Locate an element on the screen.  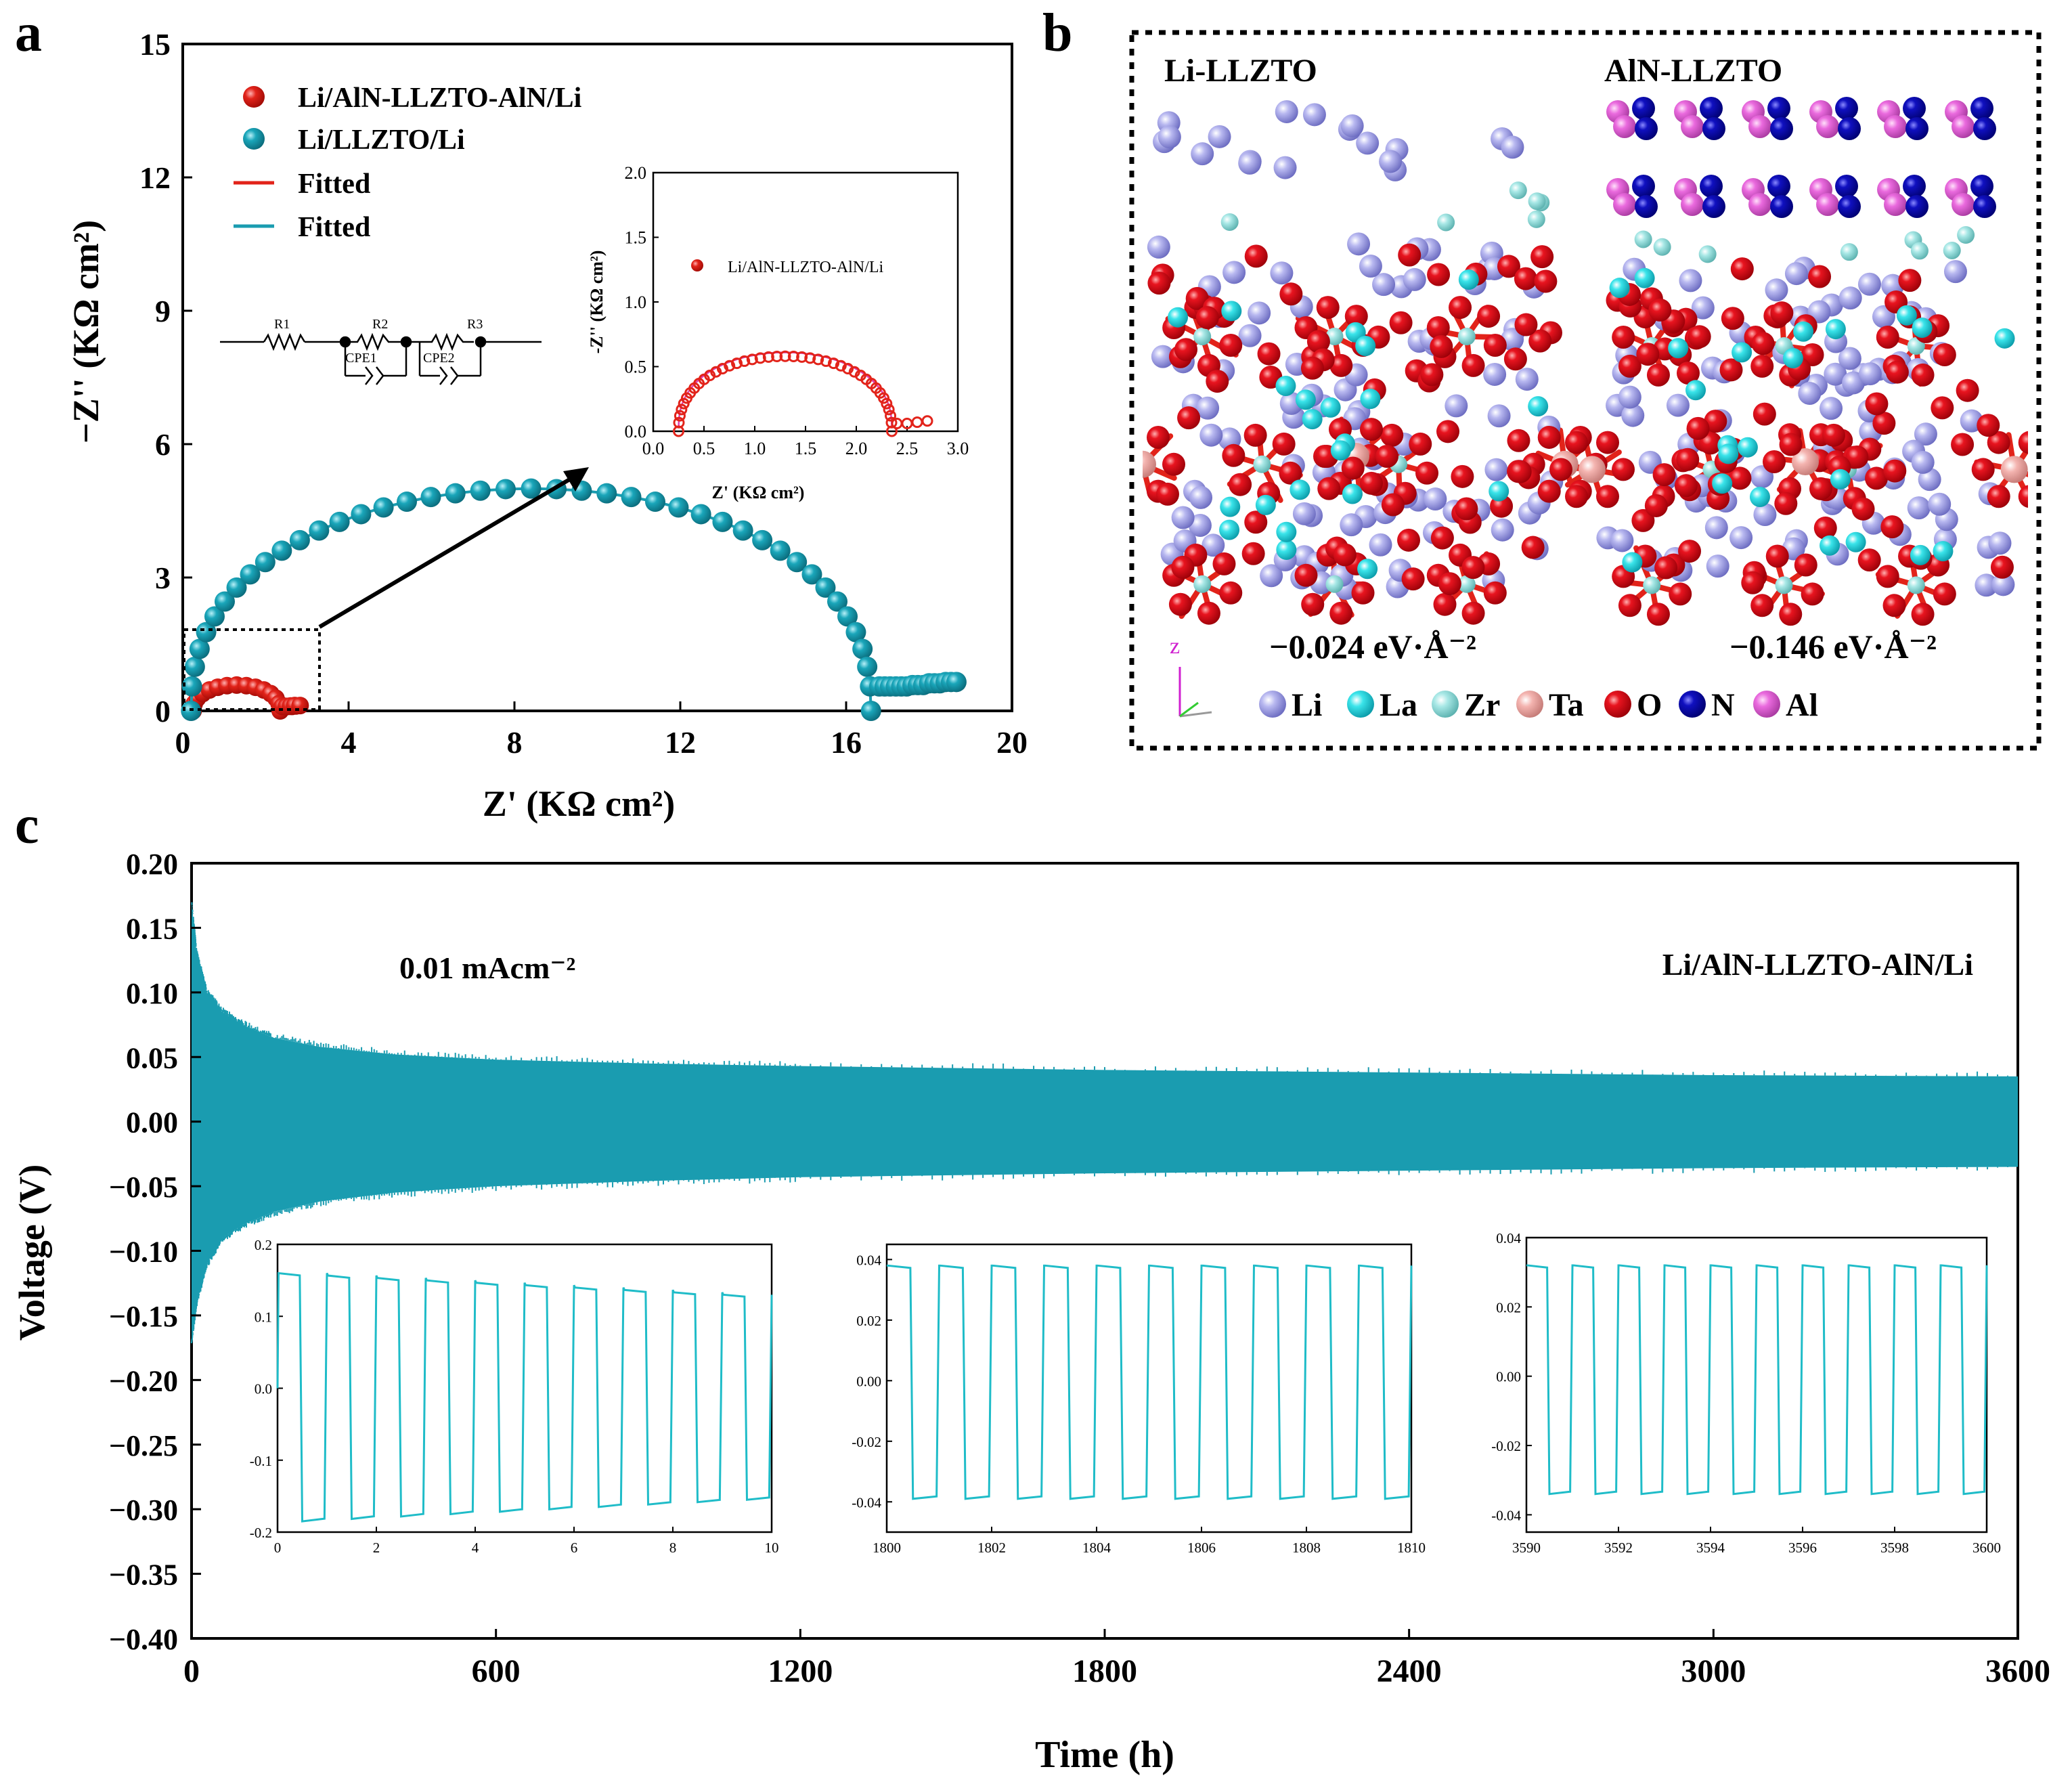
inset-y-tick-label: 0.00 is located at coordinates (1508, 1377).